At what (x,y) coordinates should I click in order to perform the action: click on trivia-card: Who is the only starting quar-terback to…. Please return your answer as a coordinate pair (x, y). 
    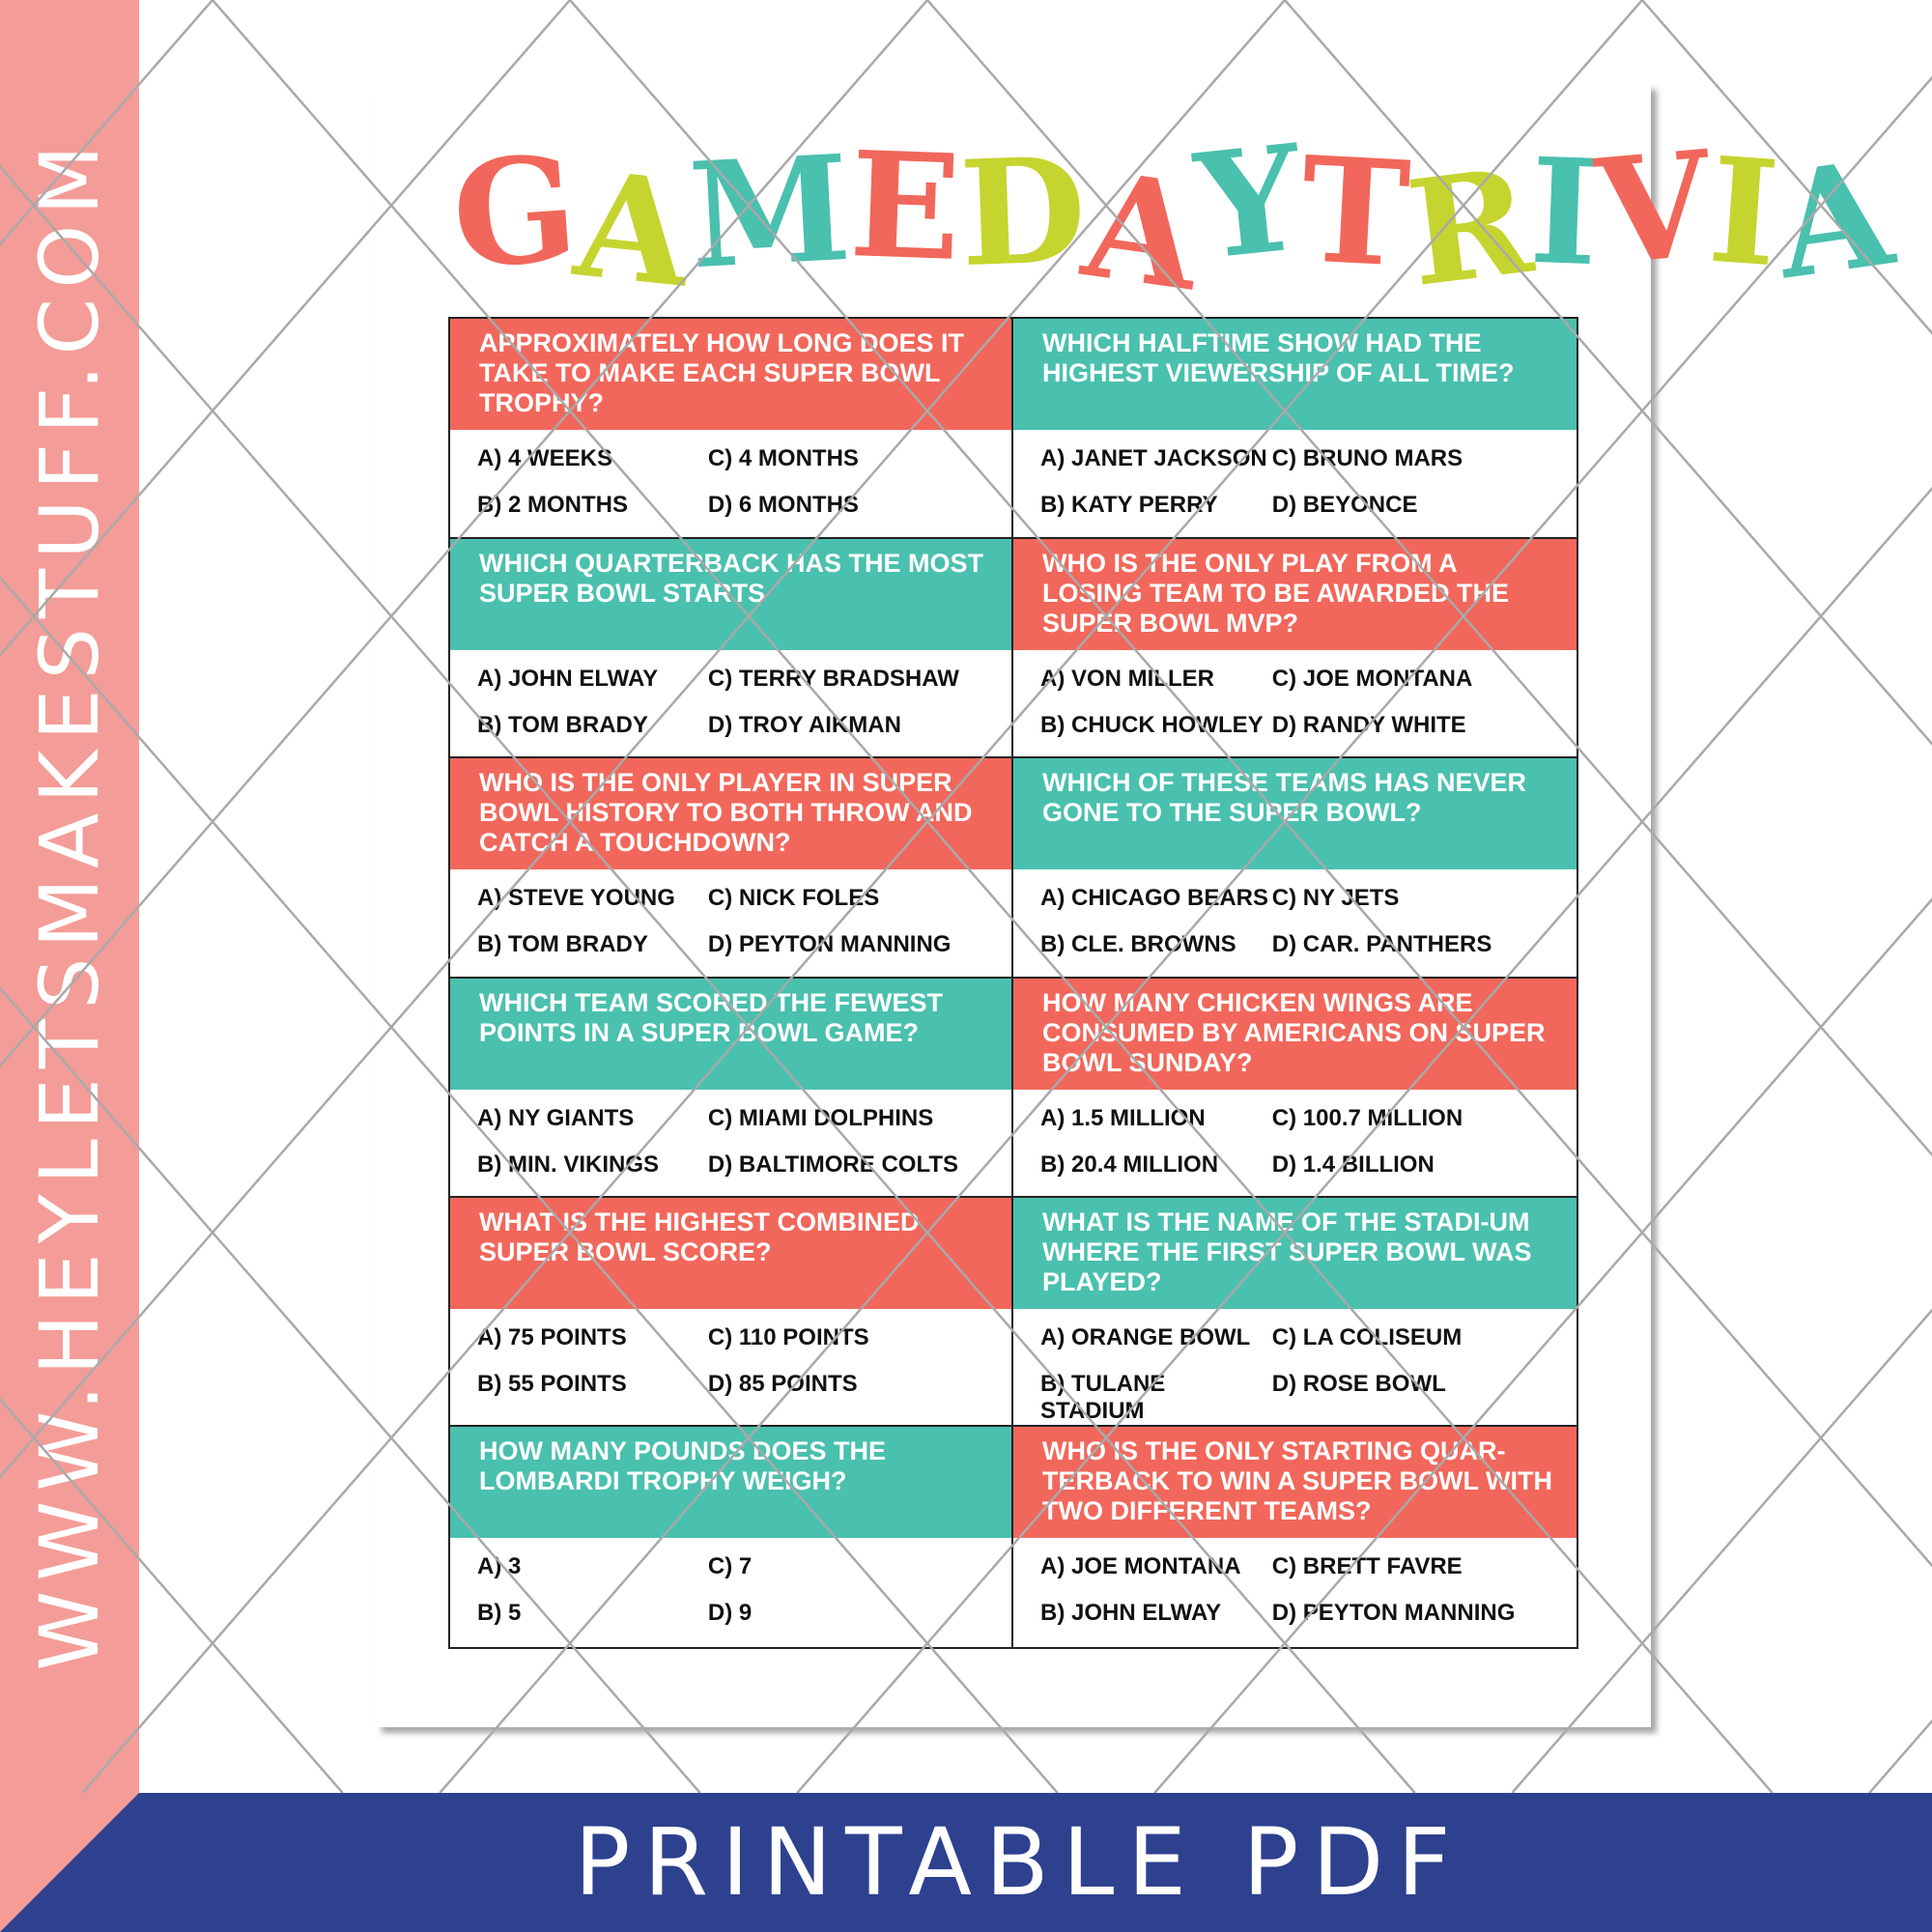
    Looking at the image, I should click on (1295, 1537).